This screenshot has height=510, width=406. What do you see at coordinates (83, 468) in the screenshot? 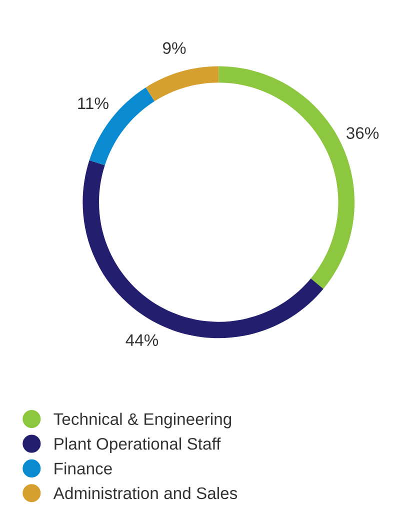
I see `legend-label: Finance` at bounding box center [83, 468].